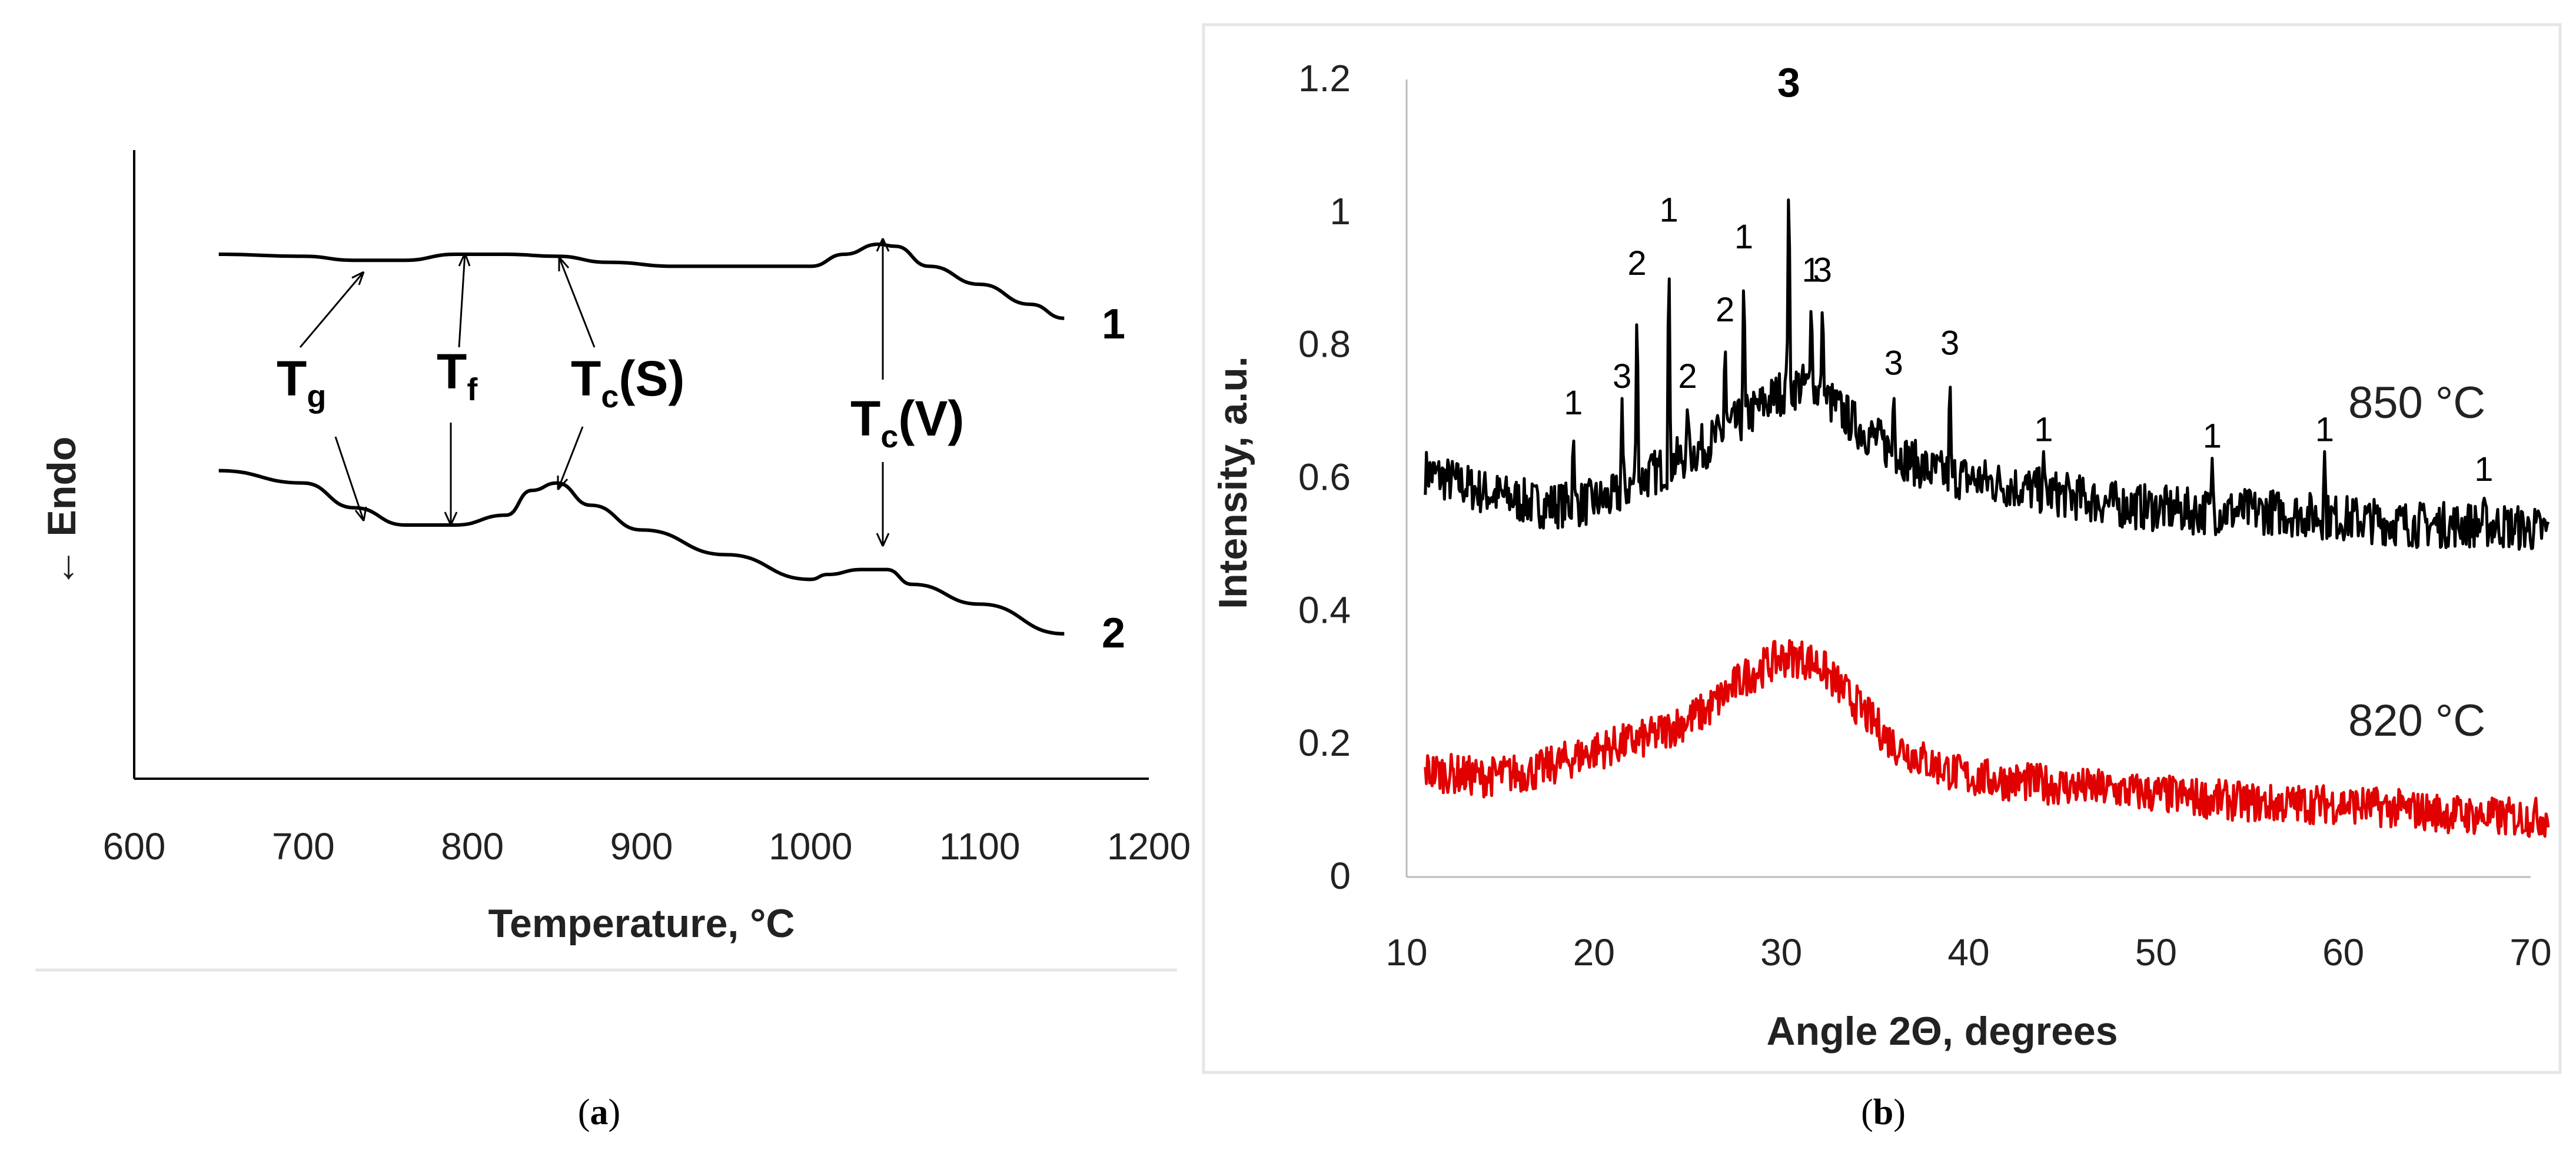  Describe the element at coordinates (2343, 953) in the screenshot. I see `panel-b-x-tick: 60` at that location.